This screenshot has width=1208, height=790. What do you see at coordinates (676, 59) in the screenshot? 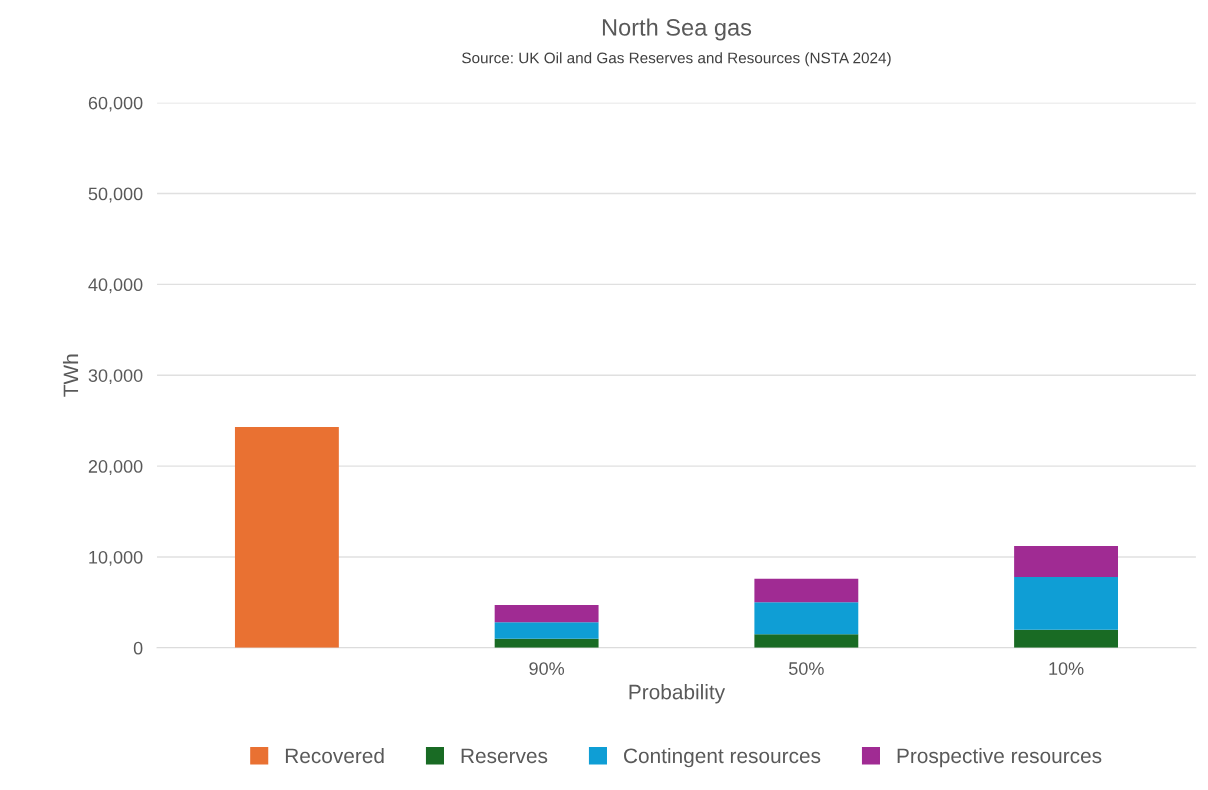
I see `chart-subtitle: Source: UK Oil and Gas Reserves and Resources (NSTA 2024)` at bounding box center [676, 59].